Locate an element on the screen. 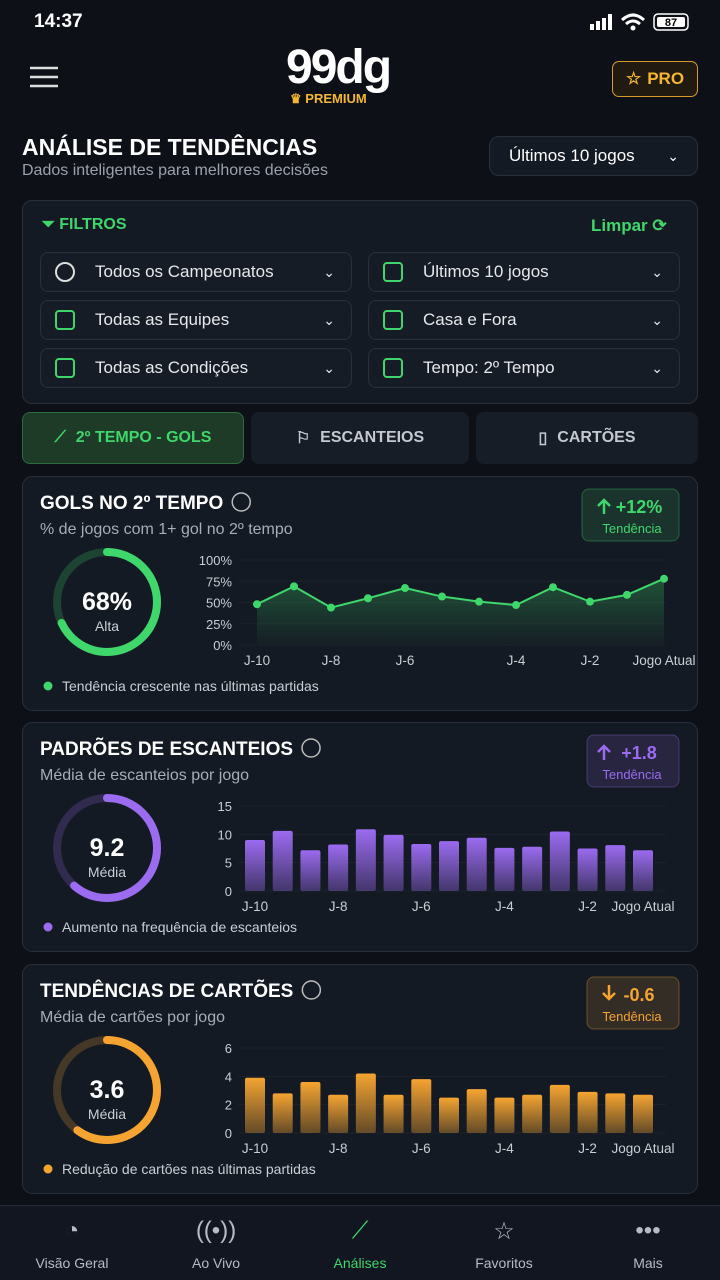 Image resolution: width=720 pixels, height=1280 pixels. nav-item: ⟋ Análises is located at coordinates (360, 1242).